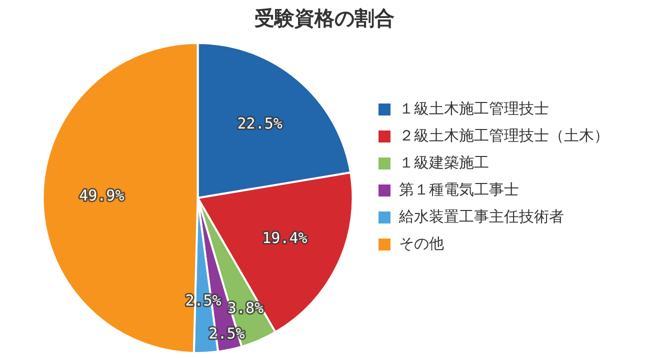 This screenshot has width=659, height=358. I want to click on chart-title: 受験資格の割合, so click(324, 18).